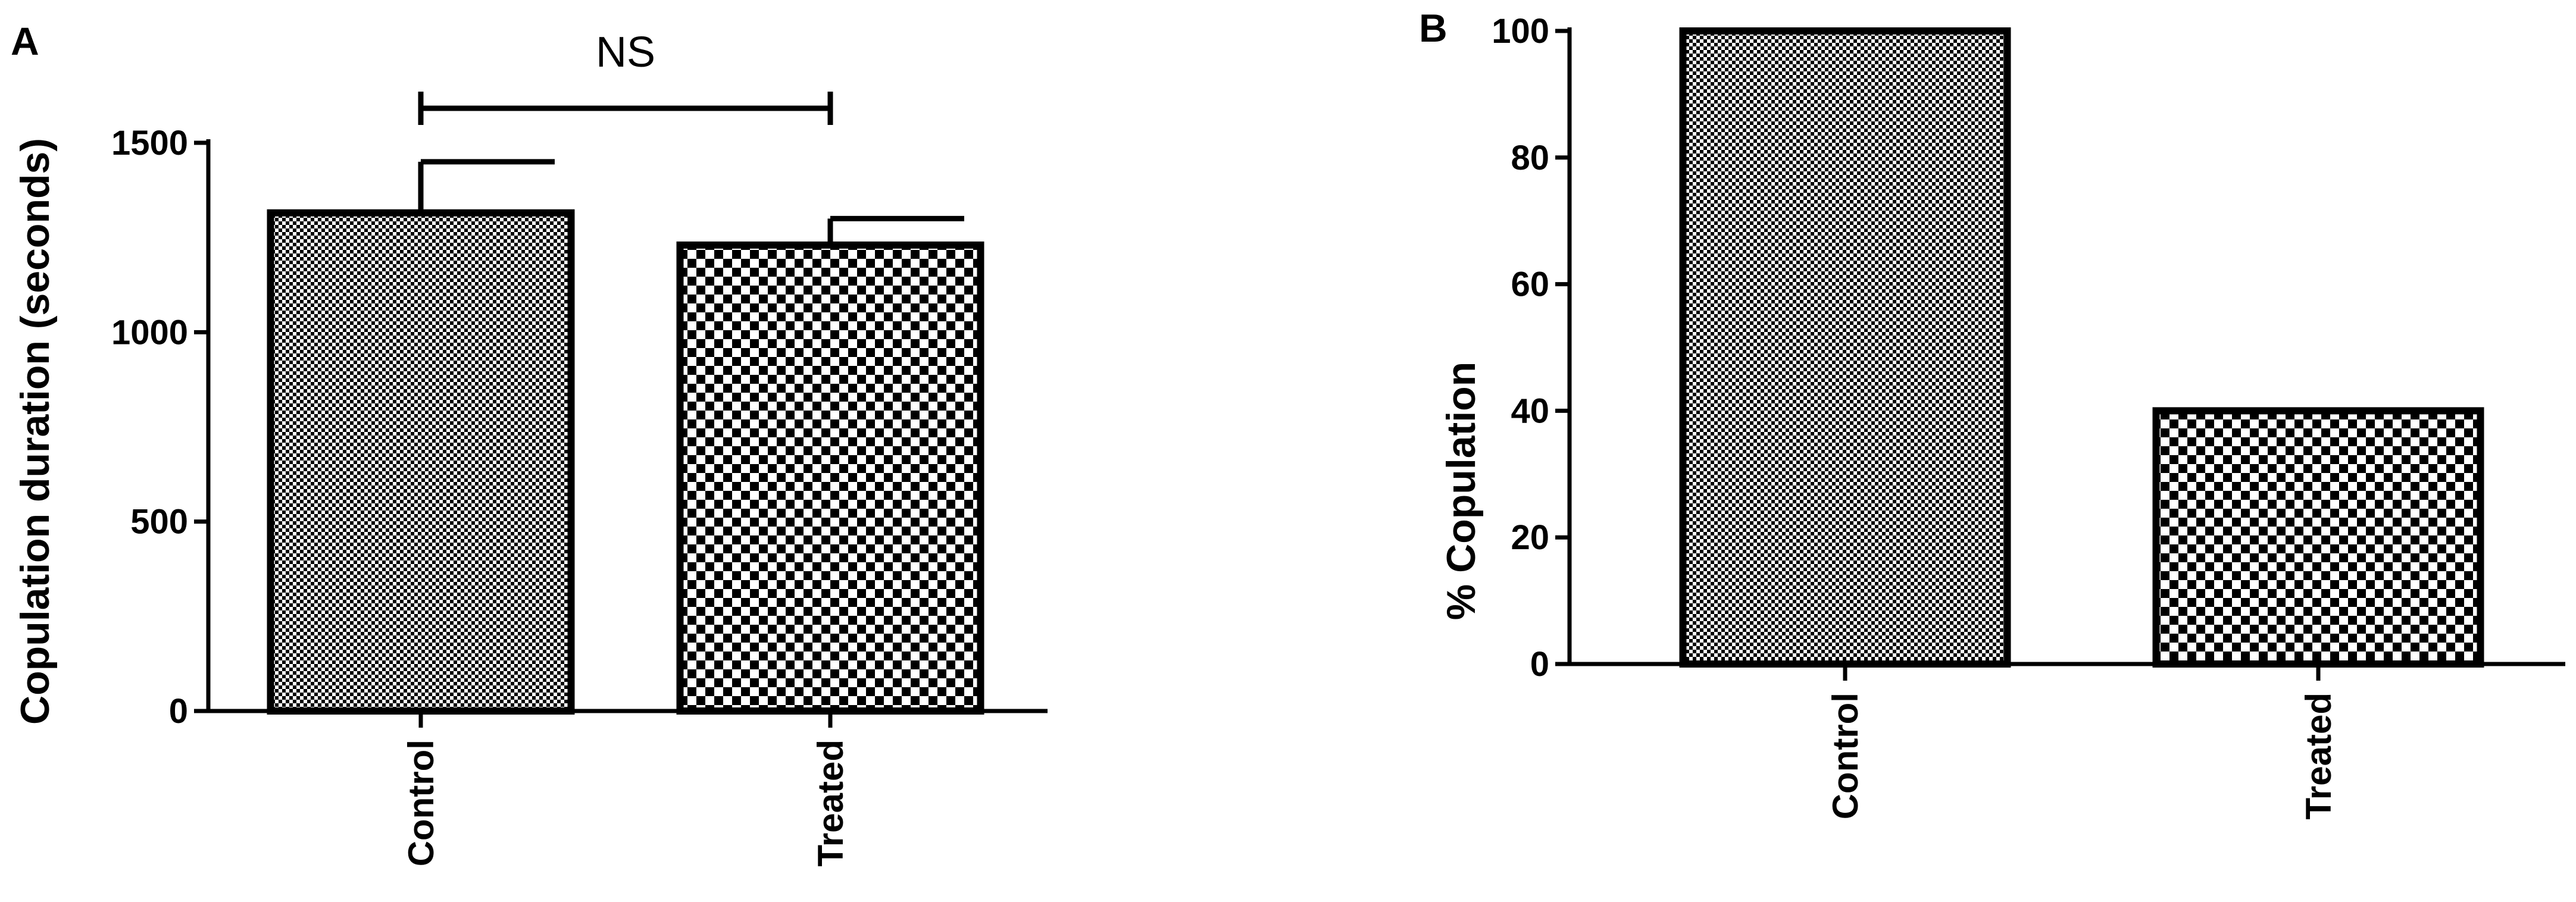 This screenshot has height=902, width=2576. Describe the element at coordinates (35, 431) in the screenshot. I see `panel-a-y-axis-title: Copulation duration (seconds)` at that location.